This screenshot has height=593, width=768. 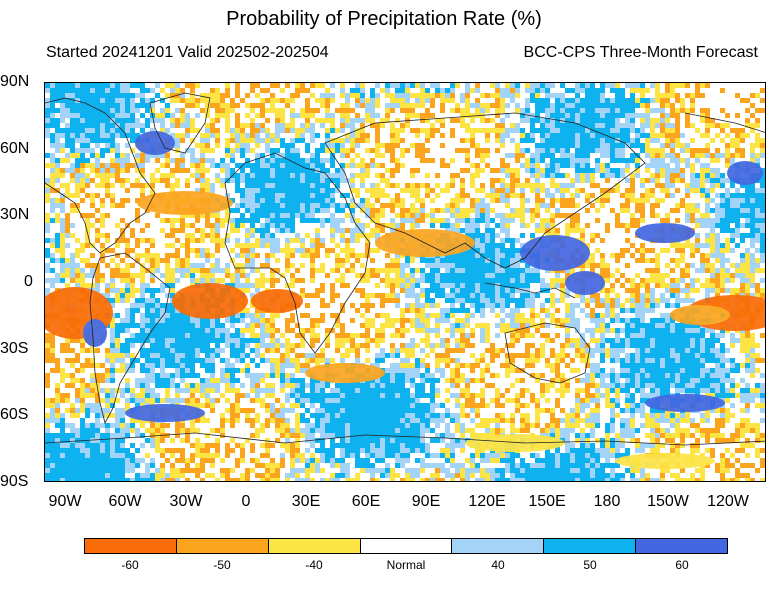 What do you see at coordinates (95, 333) in the screenshot?
I see `patch-samerica-wet` at bounding box center [95, 333].